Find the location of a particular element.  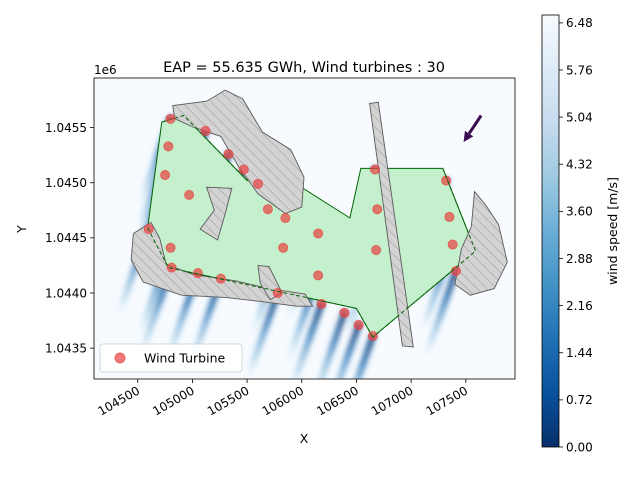

legend-box is located at coordinates (171, 358).